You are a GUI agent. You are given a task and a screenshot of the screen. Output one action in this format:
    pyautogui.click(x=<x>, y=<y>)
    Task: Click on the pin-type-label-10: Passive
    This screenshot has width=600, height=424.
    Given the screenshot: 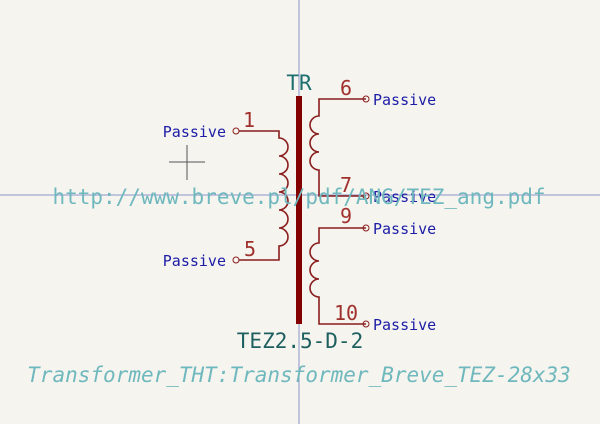 What is the action you would take?
    pyautogui.click(x=404, y=325)
    